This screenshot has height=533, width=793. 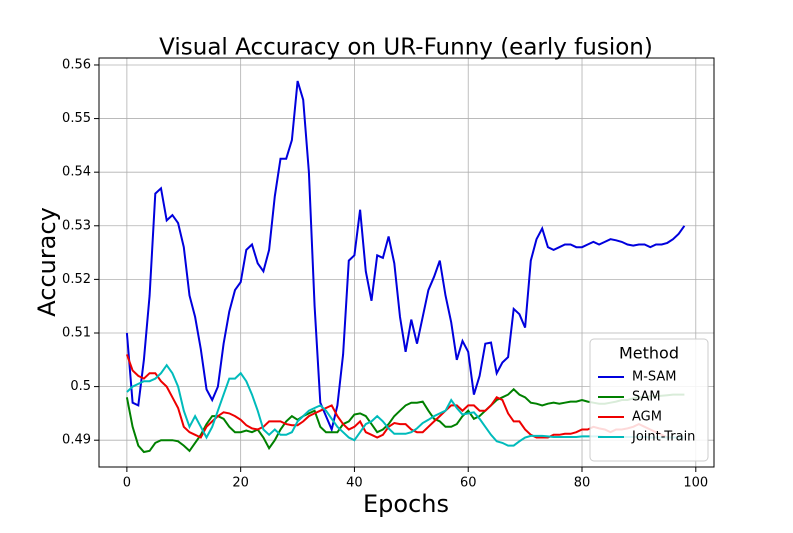 What do you see at coordinates (240, 483) in the screenshot?
I see `x-tick-label: 20` at bounding box center [240, 483].